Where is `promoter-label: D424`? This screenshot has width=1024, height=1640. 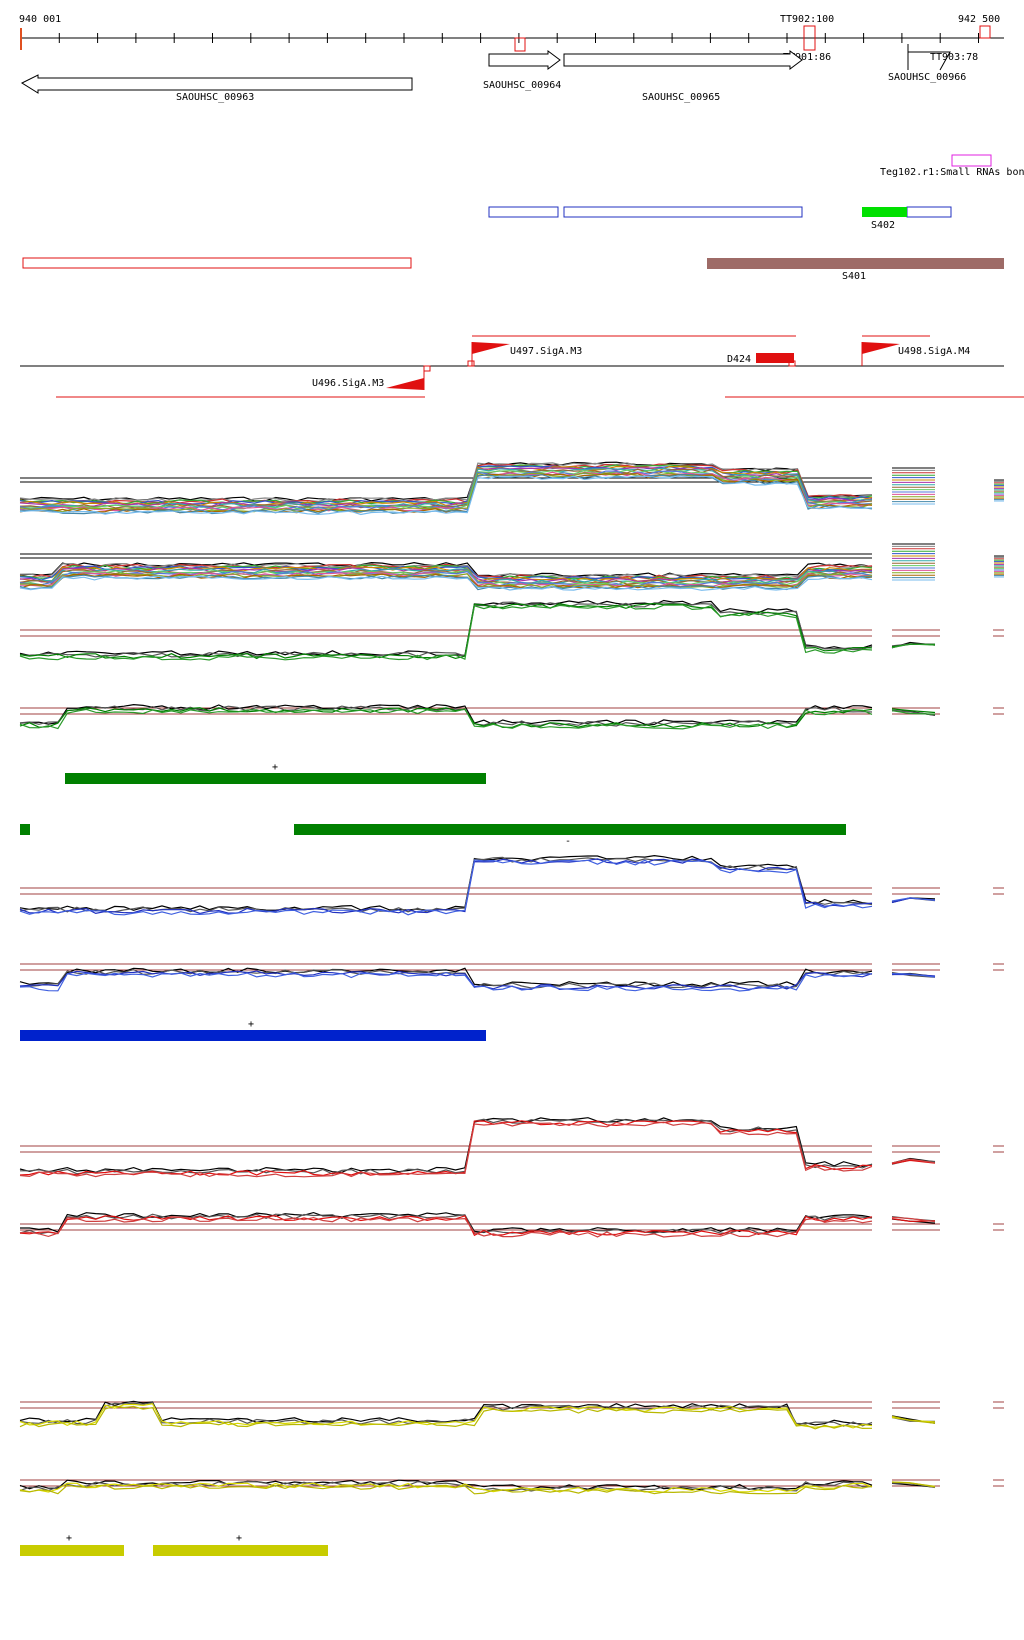 promoter-label: D424 is located at coordinates (739, 359).